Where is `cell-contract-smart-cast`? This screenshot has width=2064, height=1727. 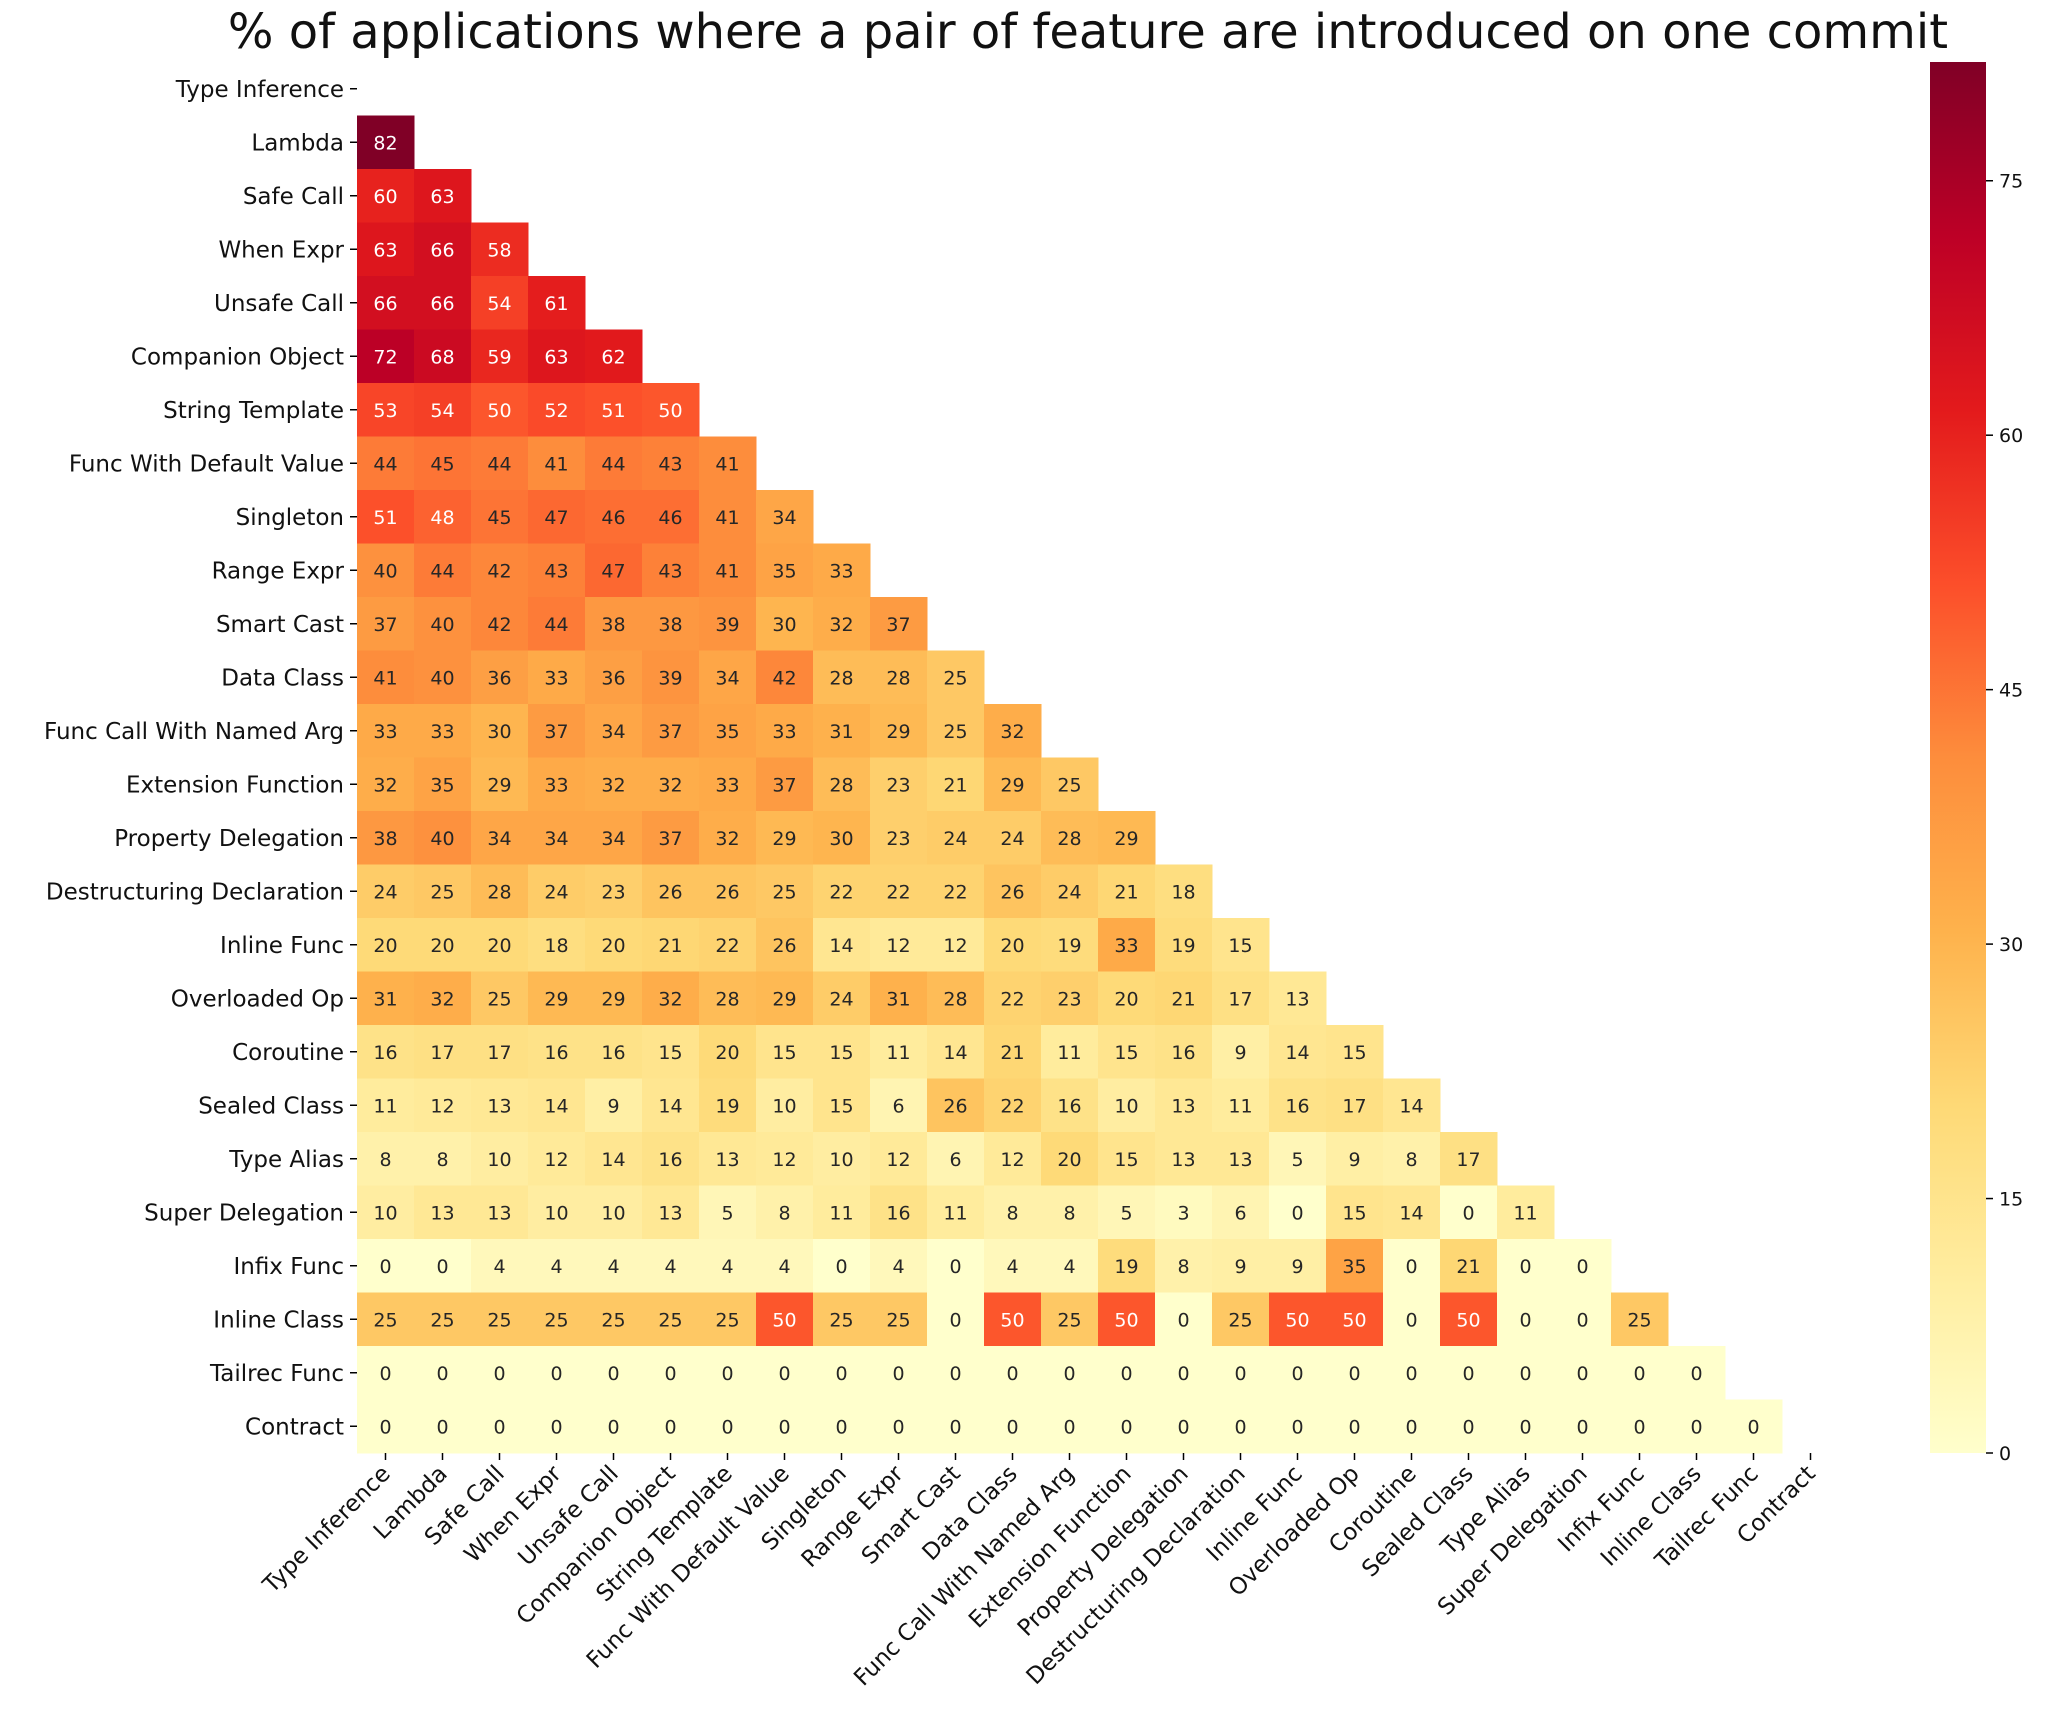
cell-contract-smart-cast is located at coordinates (956, 1426).